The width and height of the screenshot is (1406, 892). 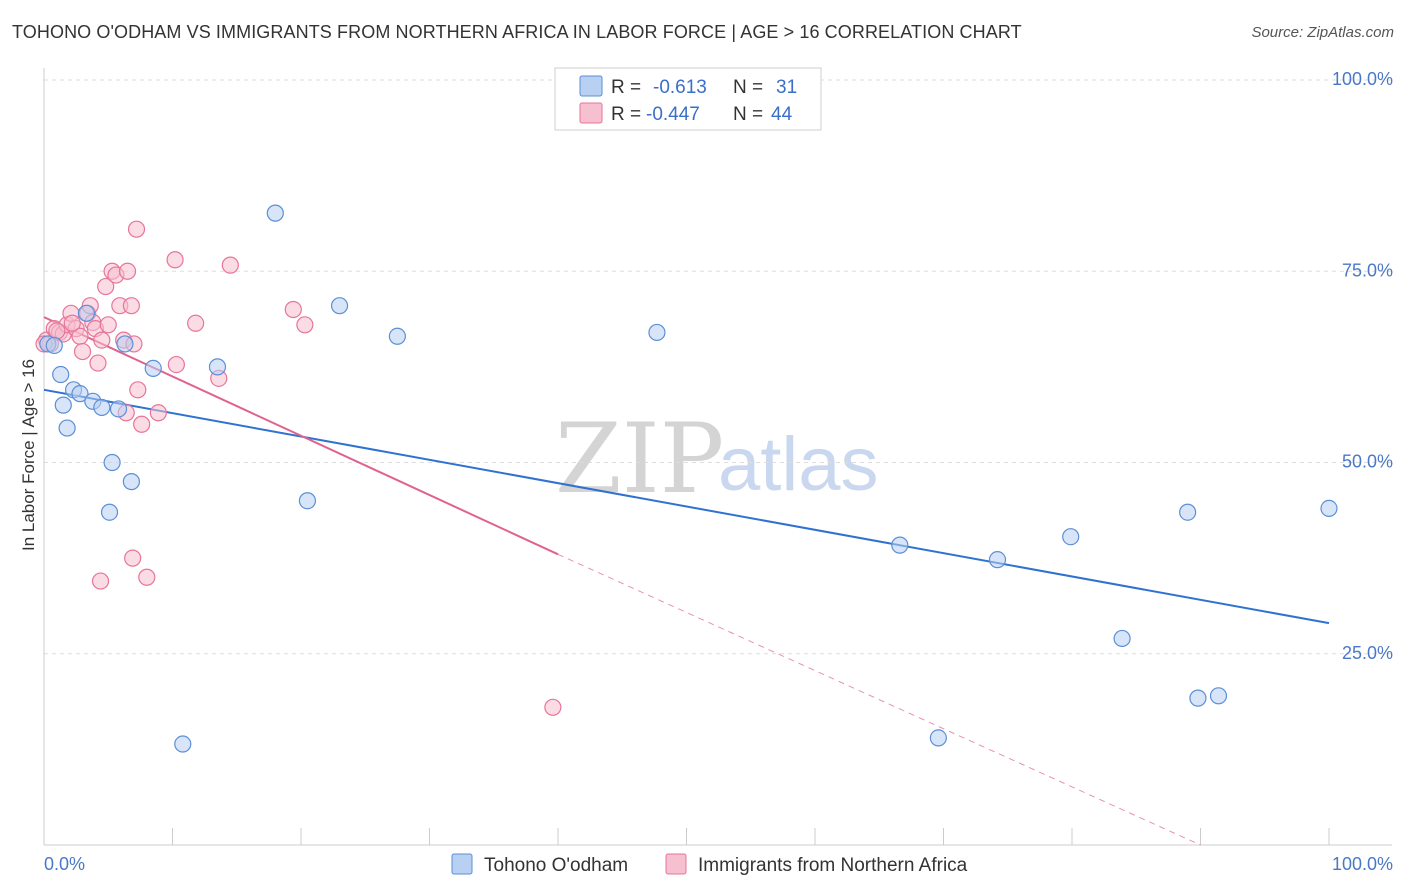 What do you see at coordinates (1367, 653) in the screenshot?
I see `y-tick-label-3: 25.0%` at bounding box center [1367, 653].